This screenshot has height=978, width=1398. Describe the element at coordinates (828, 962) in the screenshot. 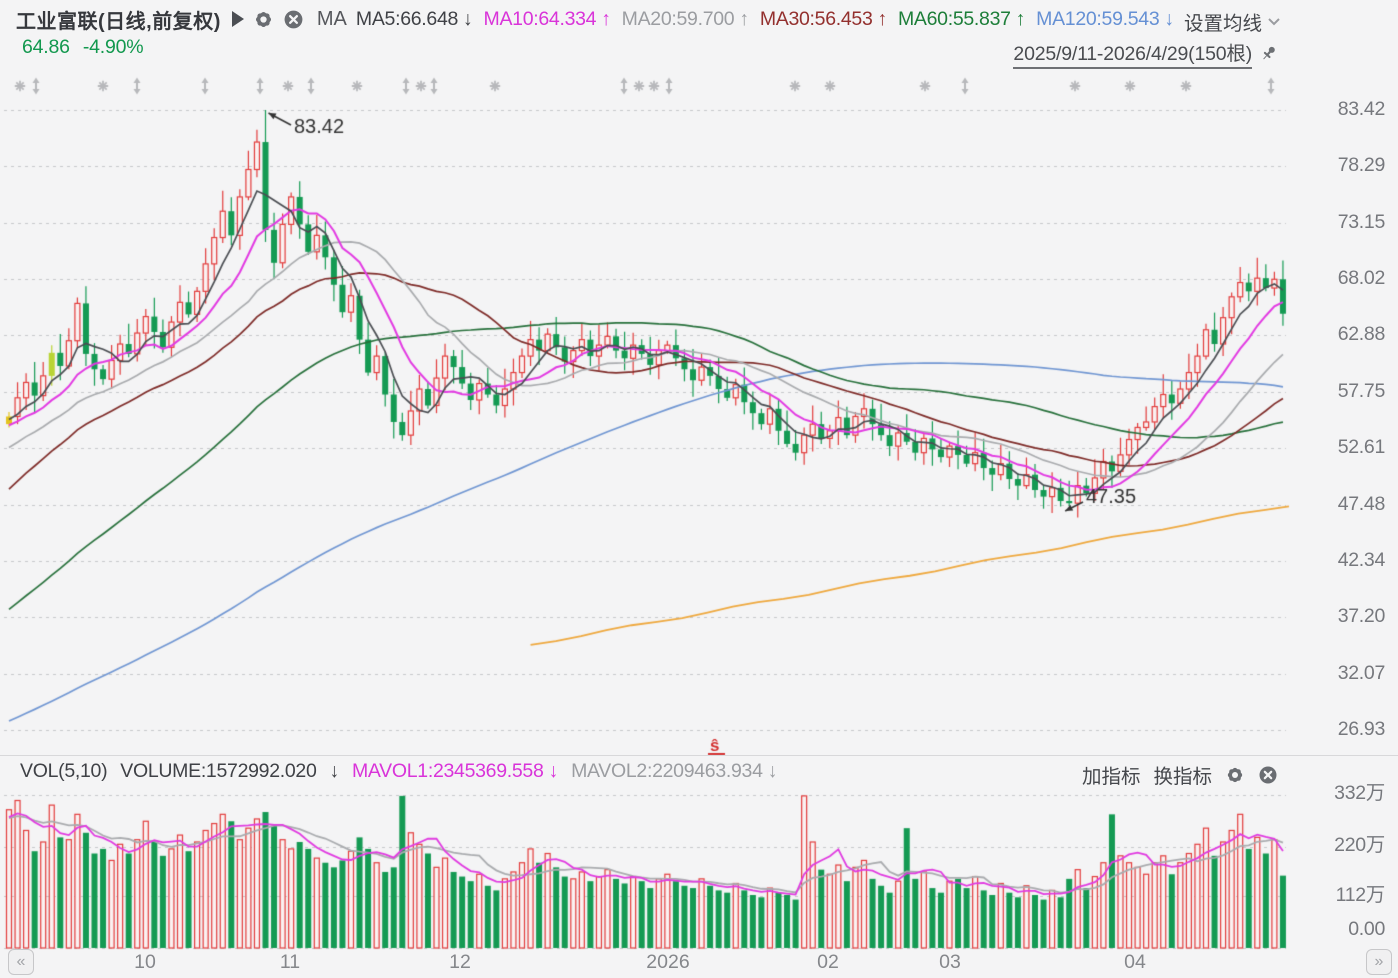

I see `time-axis-label: 02` at that location.